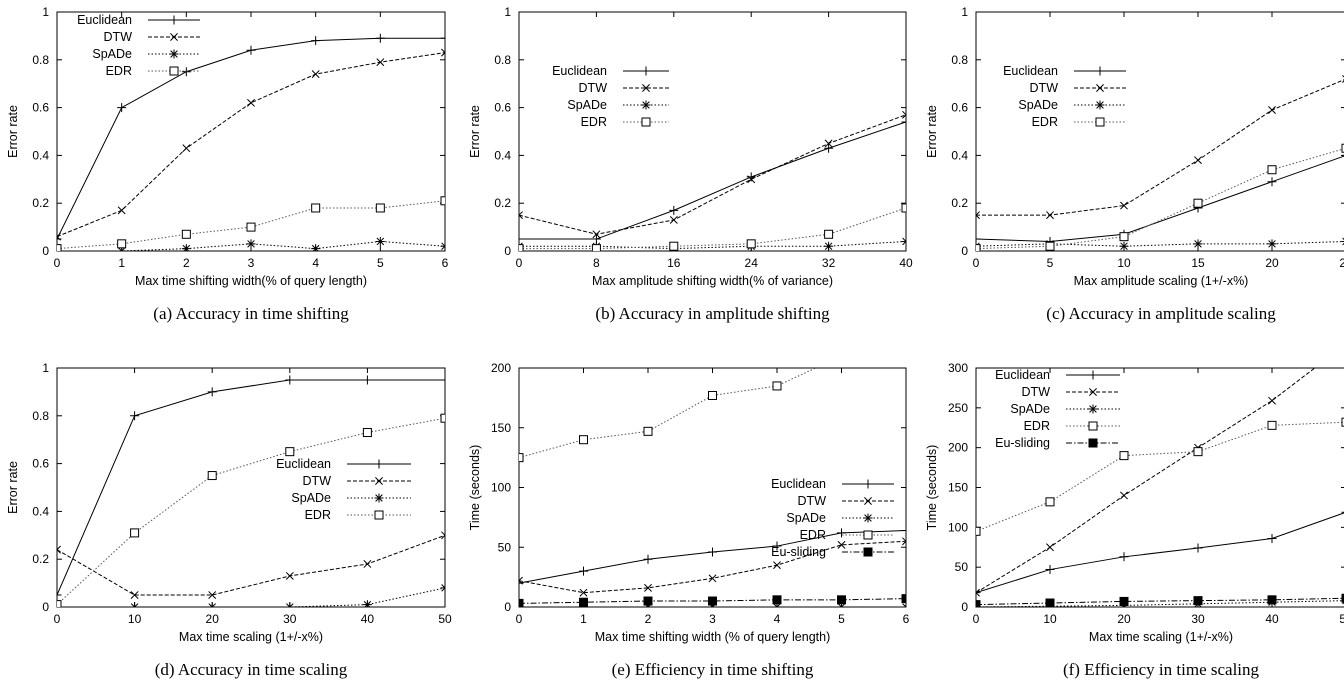 This screenshot has height=695, width=1344. What do you see at coordinates (251, 637) in the screenshot?
I see `x-axis-label: Max time scaling (1+/-x%)` at bounding box center [251, 637].